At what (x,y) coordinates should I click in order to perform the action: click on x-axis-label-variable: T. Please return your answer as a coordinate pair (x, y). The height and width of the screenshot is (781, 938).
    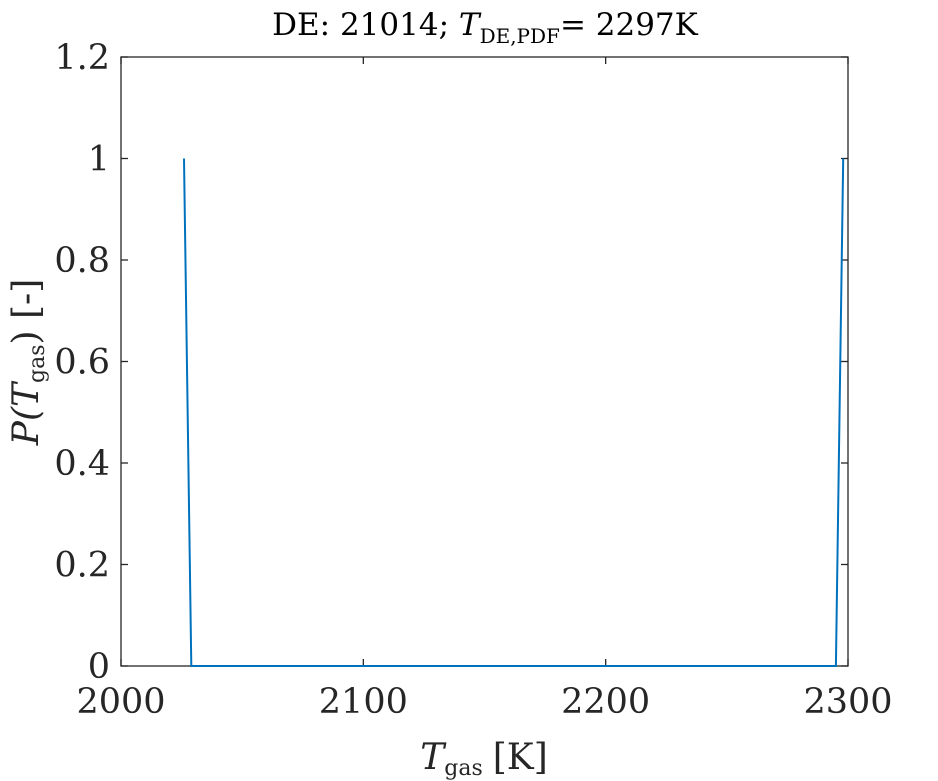
    Looking at the image, I should click on (433, 757).